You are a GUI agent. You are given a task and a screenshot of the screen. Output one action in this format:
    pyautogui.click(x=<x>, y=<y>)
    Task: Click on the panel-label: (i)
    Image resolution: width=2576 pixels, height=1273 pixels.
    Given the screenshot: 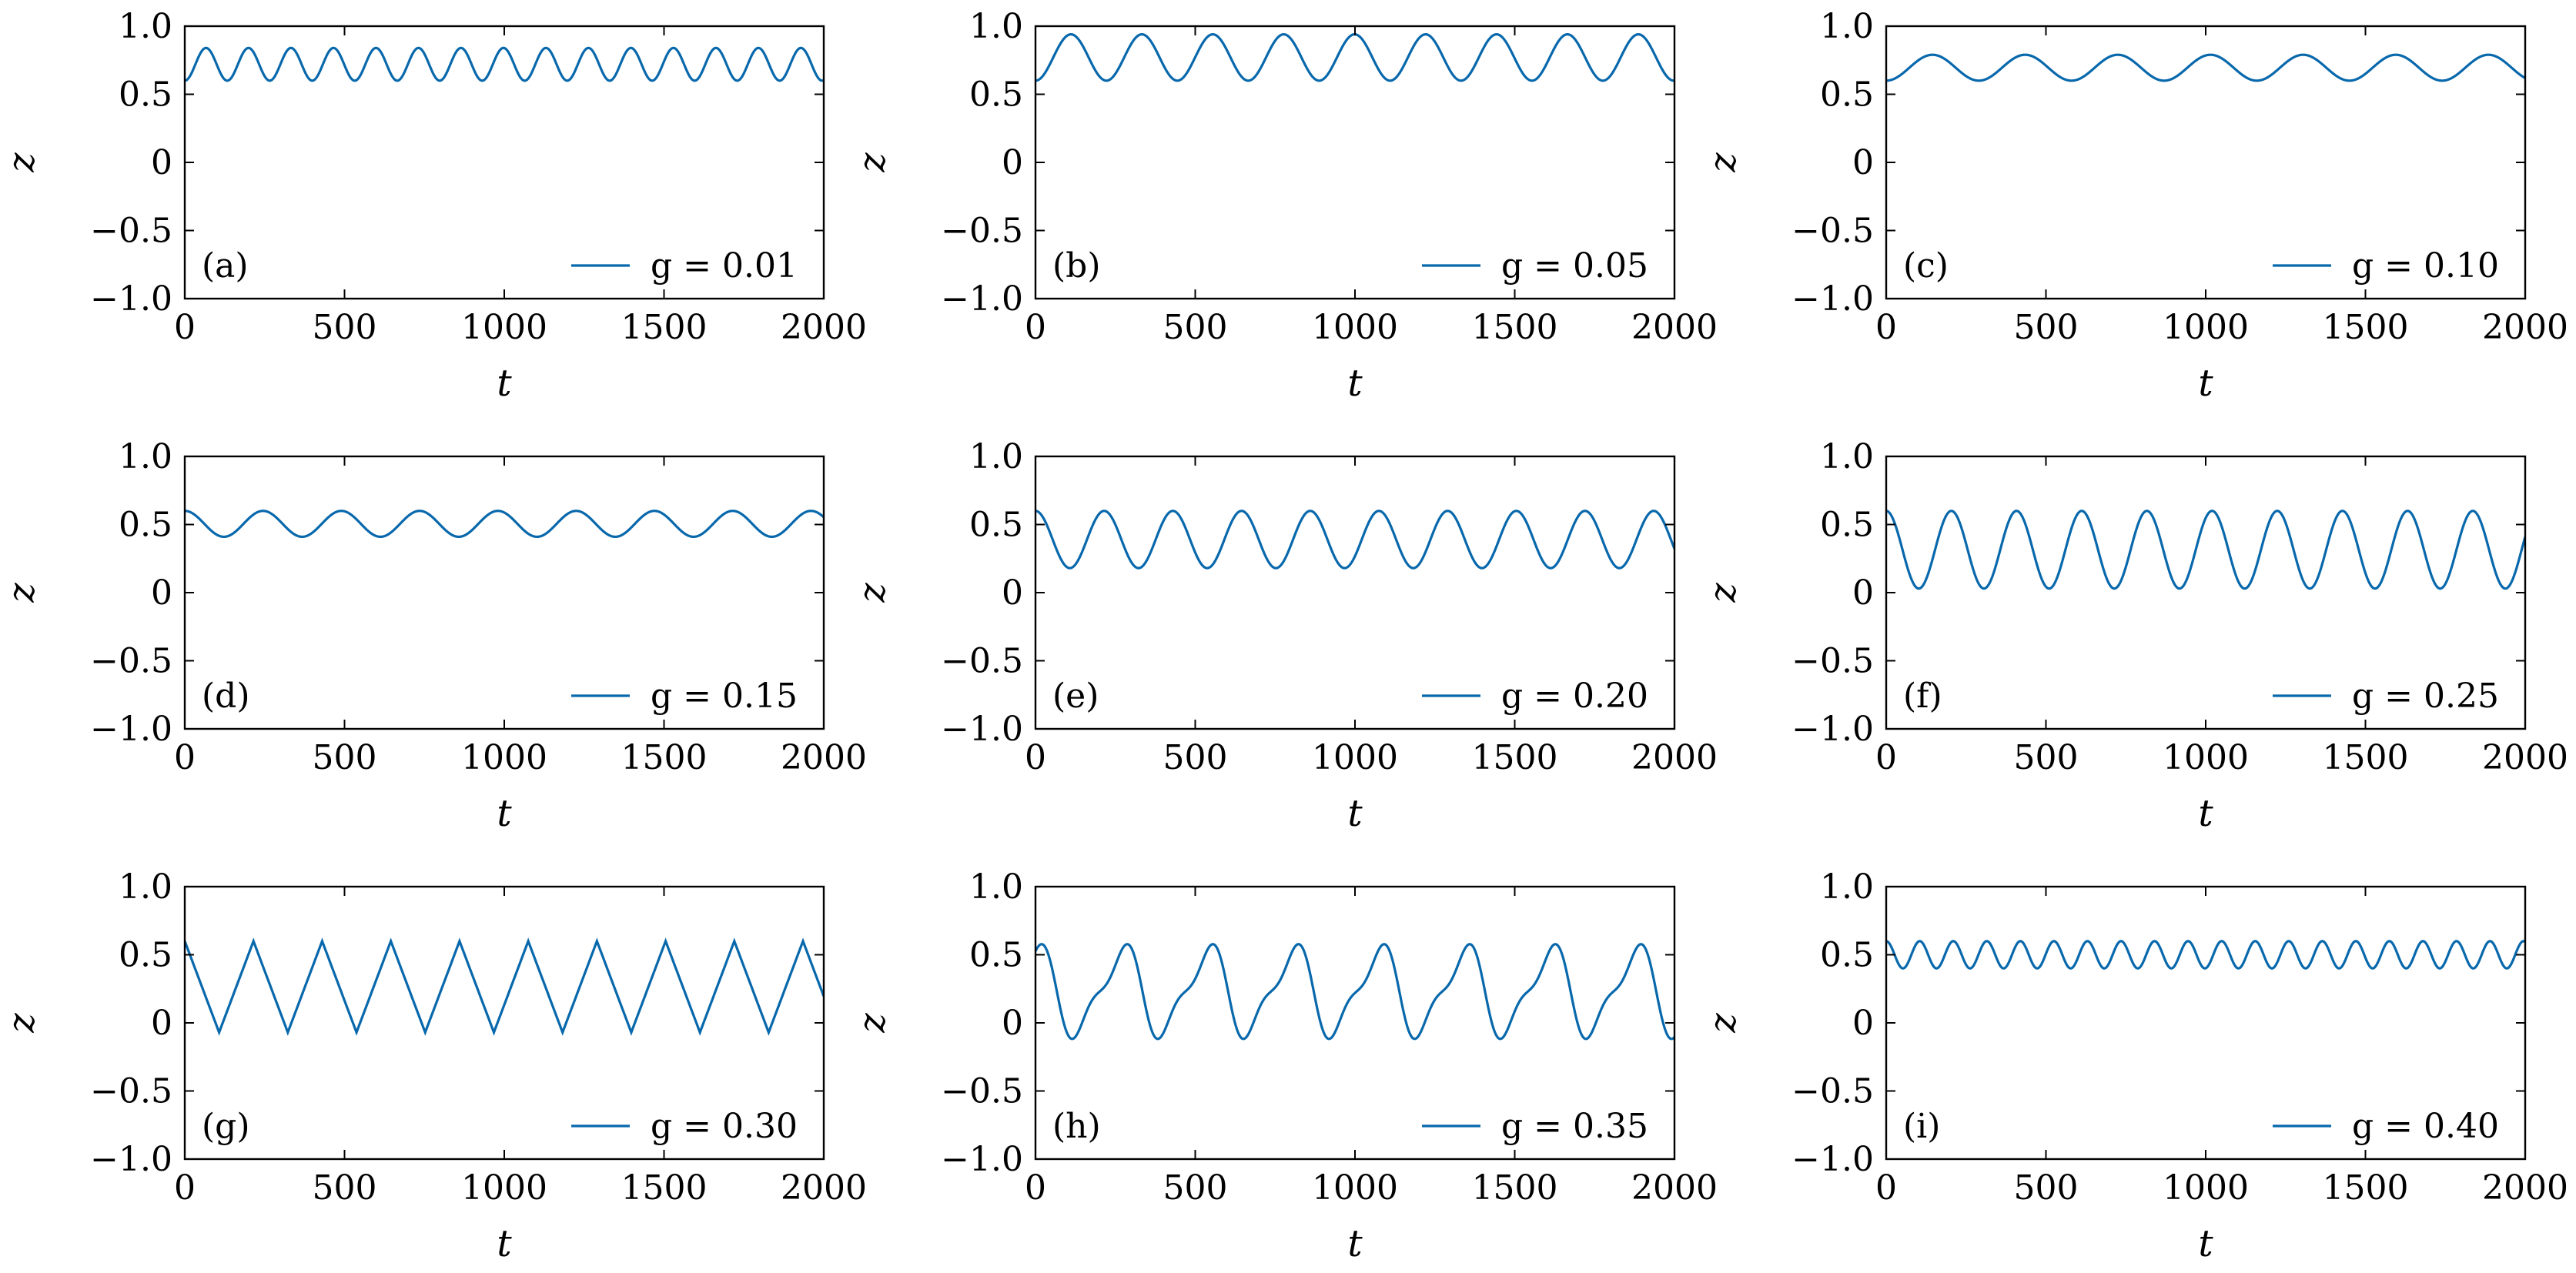 What is the action you would take?
    pyautogui.click(x=1922, y=1126)
    